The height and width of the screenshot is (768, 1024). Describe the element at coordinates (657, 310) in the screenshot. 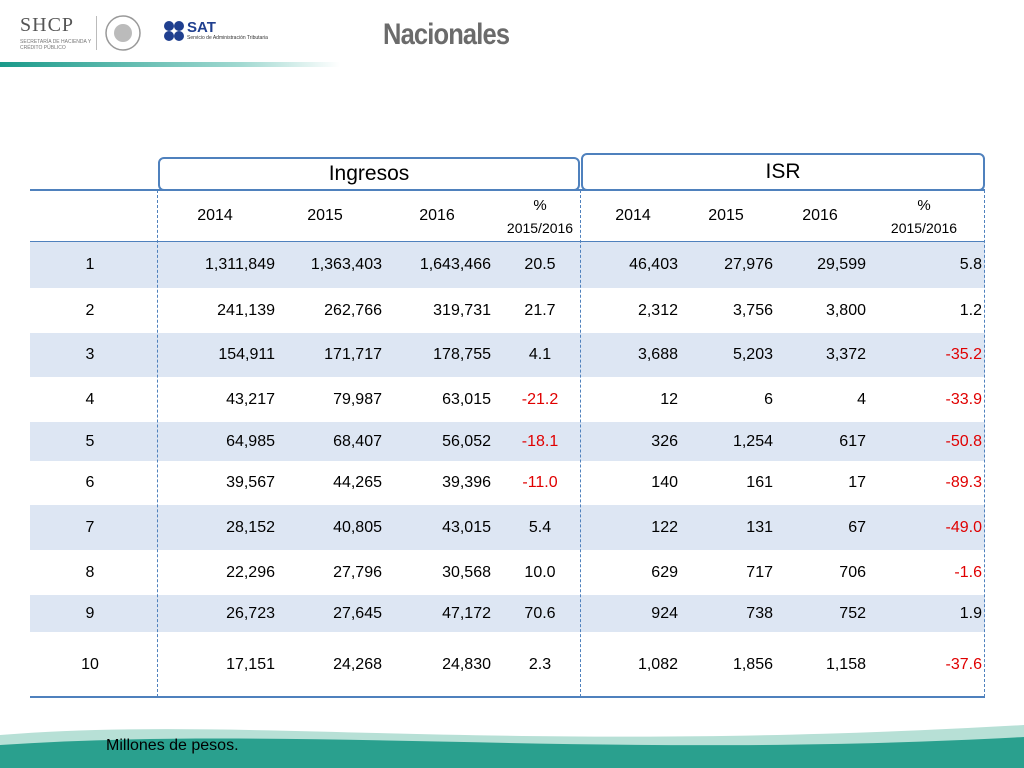

I see `cell-value: 2,312` at that location.